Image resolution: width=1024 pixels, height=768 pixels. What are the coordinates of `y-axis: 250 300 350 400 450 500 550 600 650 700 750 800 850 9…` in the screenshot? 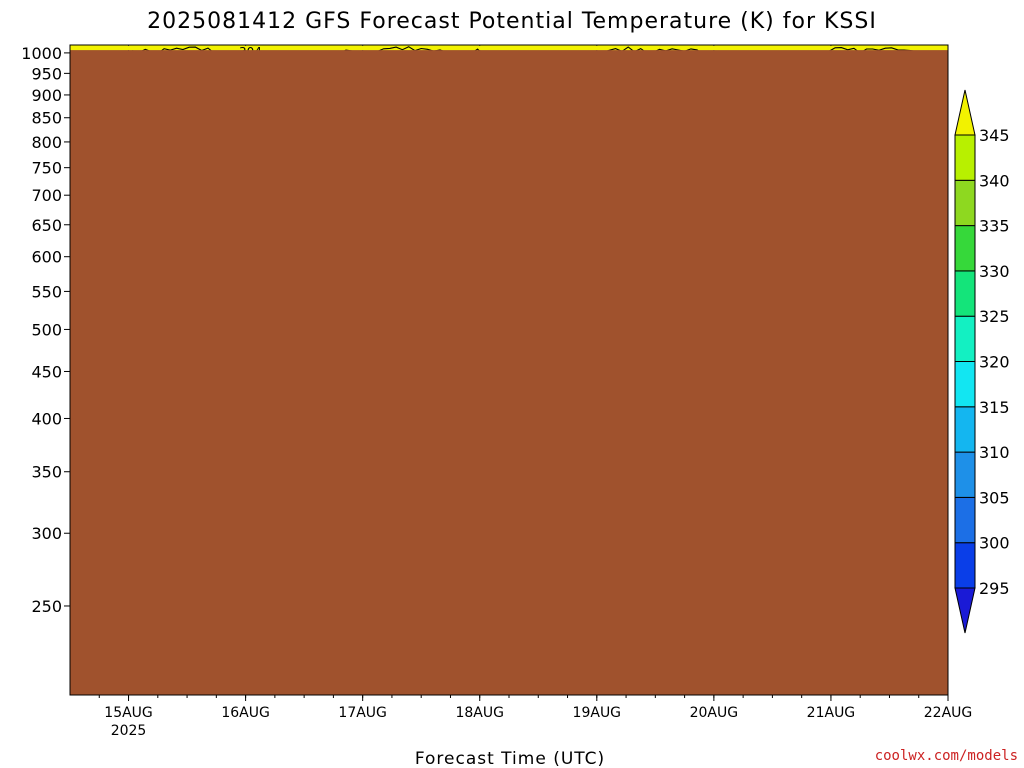 It's located at (45, 330).